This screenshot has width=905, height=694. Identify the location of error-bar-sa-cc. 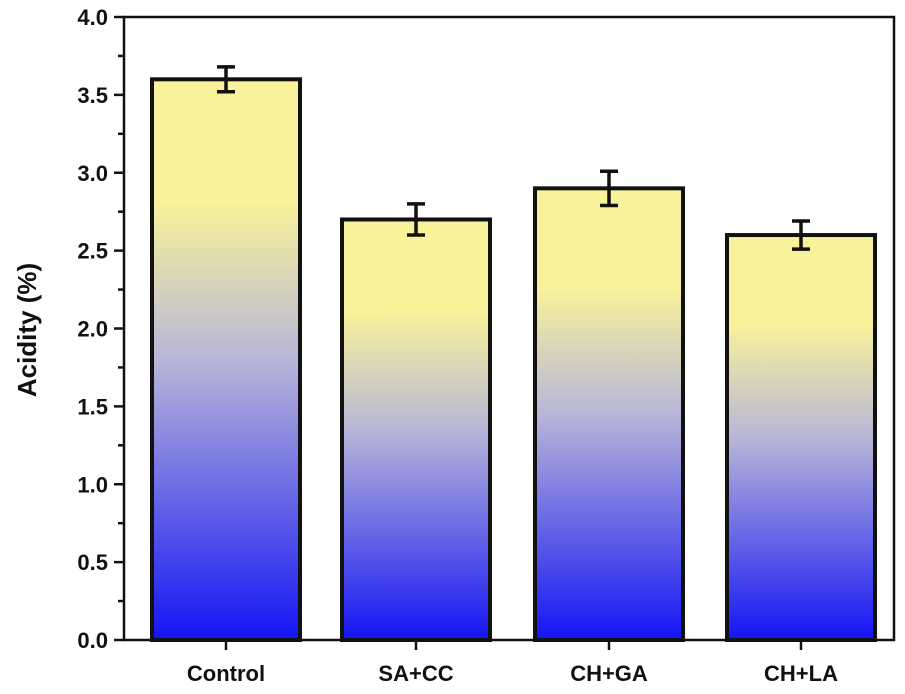
(416, 219).